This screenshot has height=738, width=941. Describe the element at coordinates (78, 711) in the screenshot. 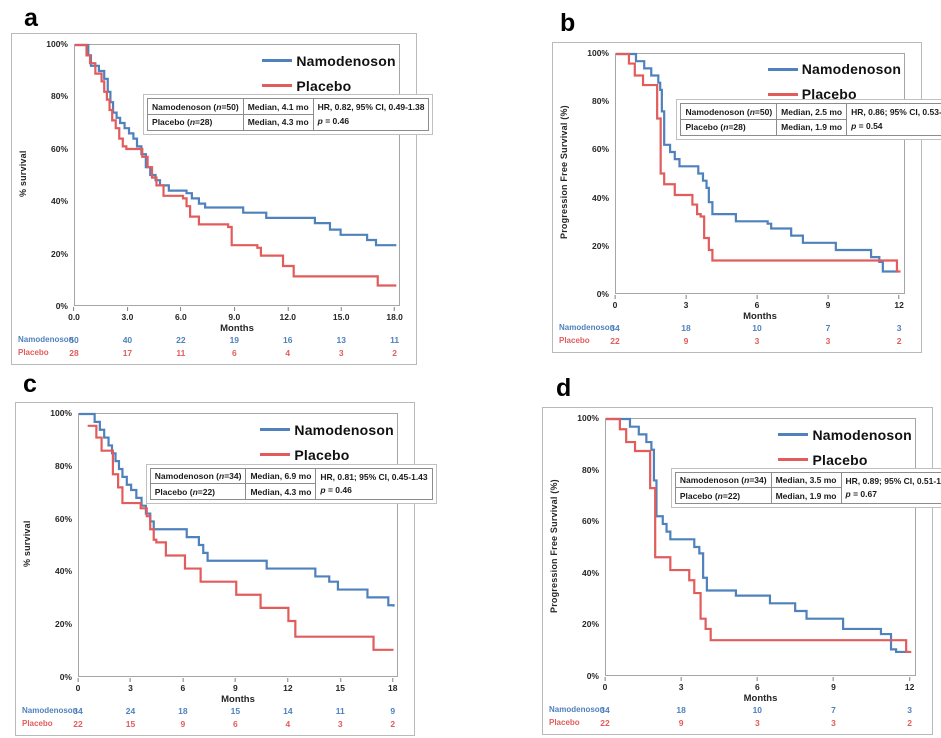

I see `risk-count: 34` at that location.